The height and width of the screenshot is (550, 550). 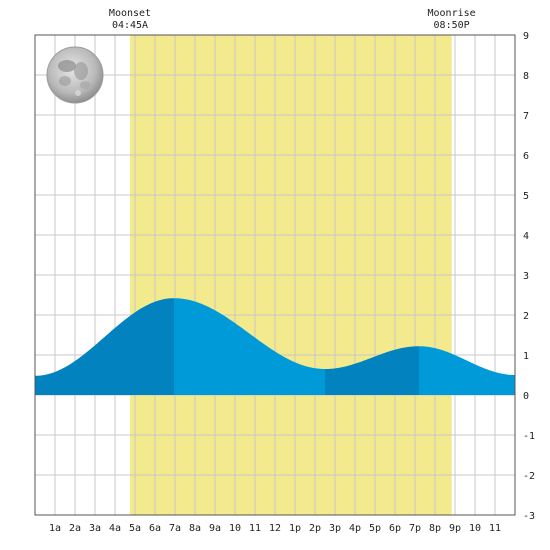 I want to click on x-tick-label: 2a, so click(x=75, y=528).